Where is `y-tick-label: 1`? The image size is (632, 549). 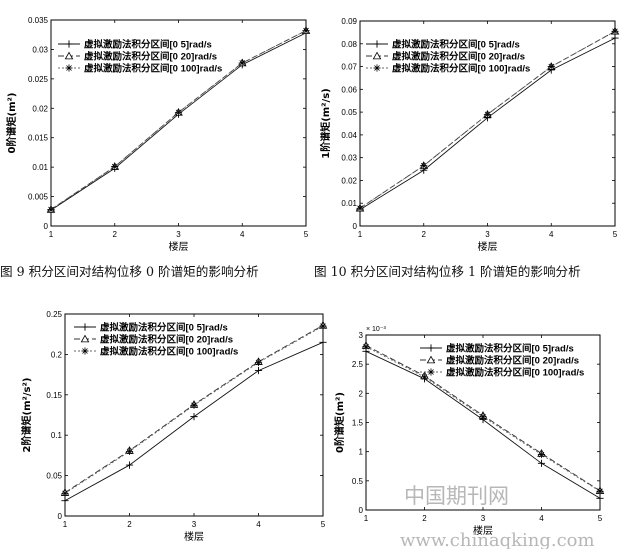
y-tick-label: 1 is located at coordinates (361, 452).